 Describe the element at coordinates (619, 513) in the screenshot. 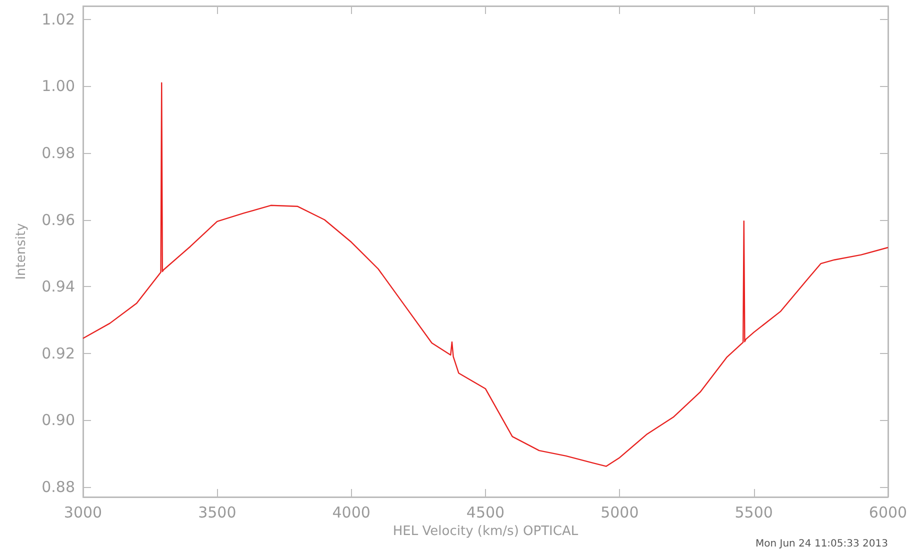

I see `x-tick-label: 5000` at that location.